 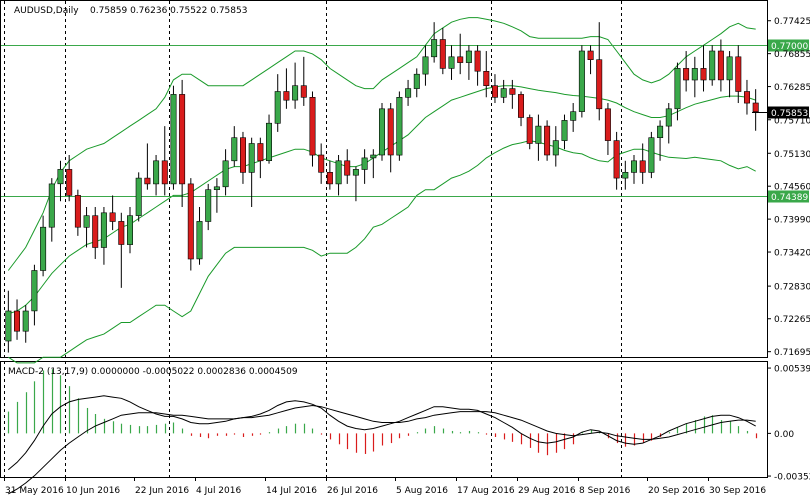 What do you see at coordinates (93, 491) in the screenshot?
I see `time-label-1: 10 Jun 2016` at bounding box center [93, 491].